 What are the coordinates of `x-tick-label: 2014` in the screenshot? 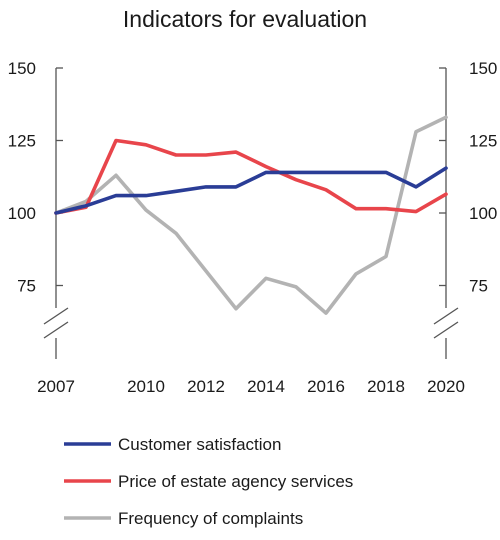 It's located at (266, 386).